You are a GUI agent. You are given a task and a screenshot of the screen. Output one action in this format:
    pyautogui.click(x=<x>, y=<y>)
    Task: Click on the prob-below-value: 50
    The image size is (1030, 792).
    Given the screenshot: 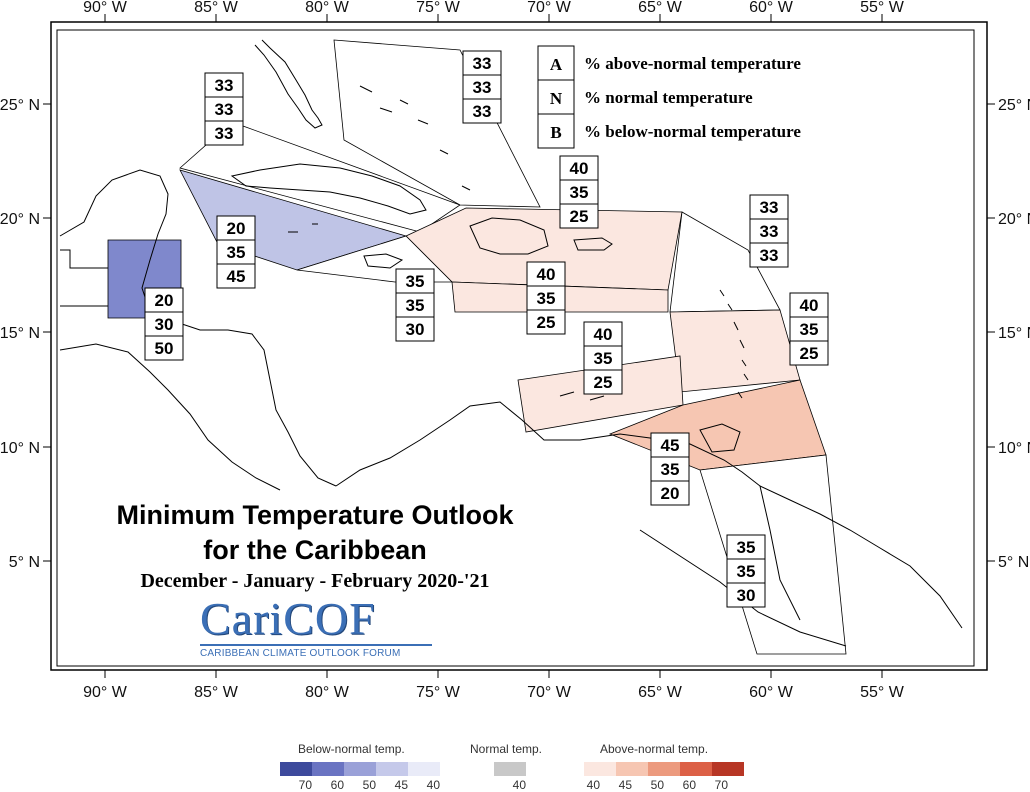 What is the action you would take?
    pyautogui.click(x=164, y=348)
    